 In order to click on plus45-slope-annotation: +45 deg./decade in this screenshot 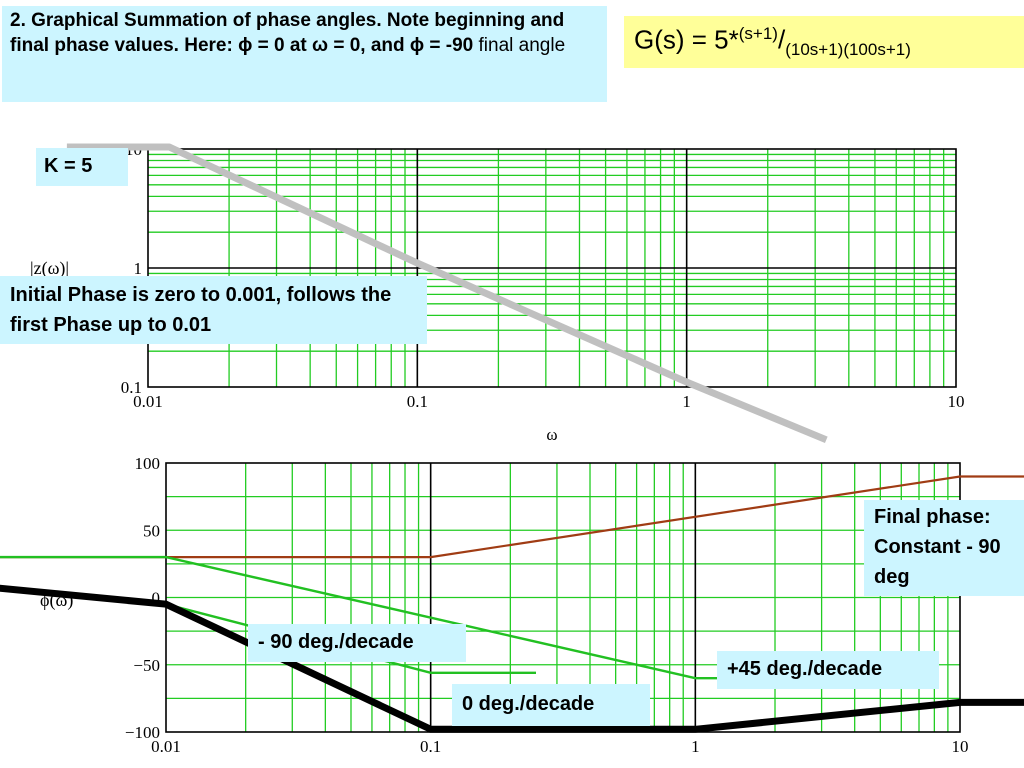, I will do `click(828, 670)`.